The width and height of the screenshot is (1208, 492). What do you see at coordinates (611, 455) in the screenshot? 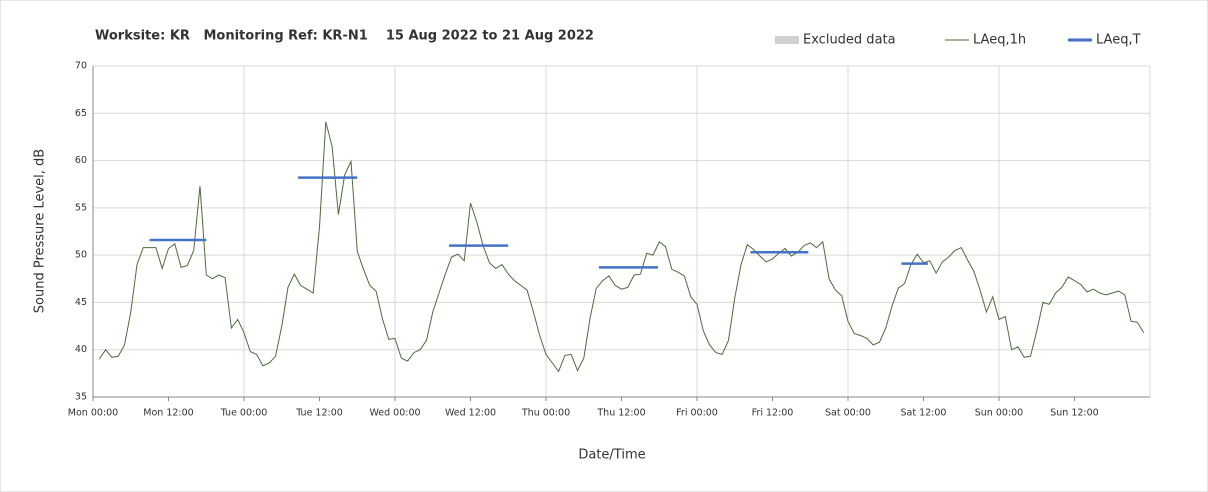
I see `x-axis-label: Date/Time` at bounding box center [611, 455].